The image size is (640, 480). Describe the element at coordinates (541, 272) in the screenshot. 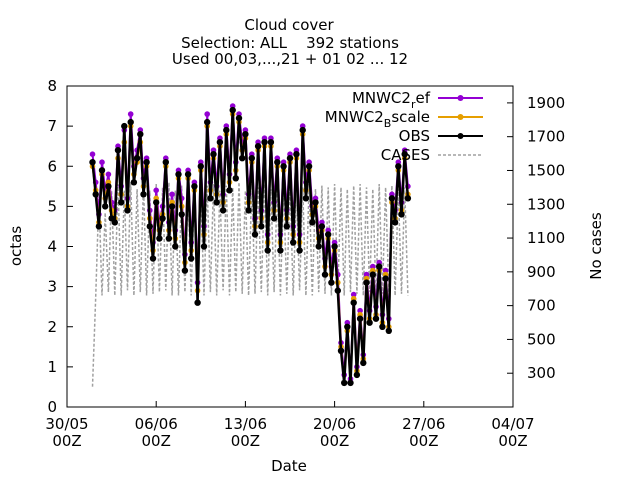

I see `y2-tick-label: 900` at that location.